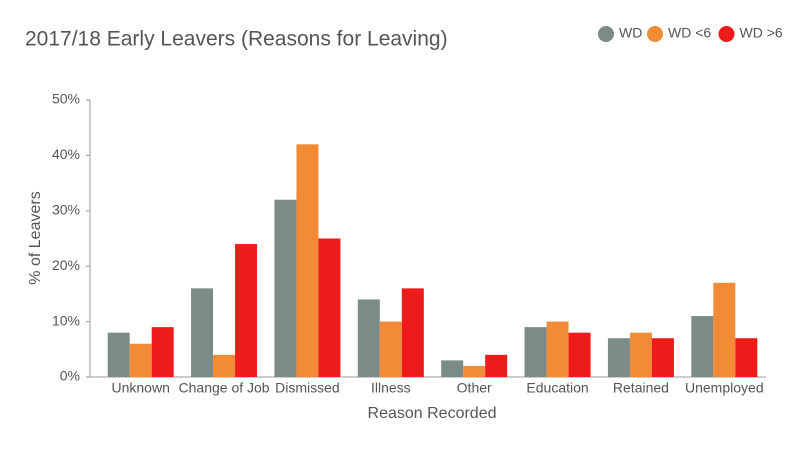 Image resolution: width=800 pixels, height=450 pixels. Describe the element at coordinates (432, 413) in the screenshot. I see `x-axis-label: Reason Recorded` at that location.